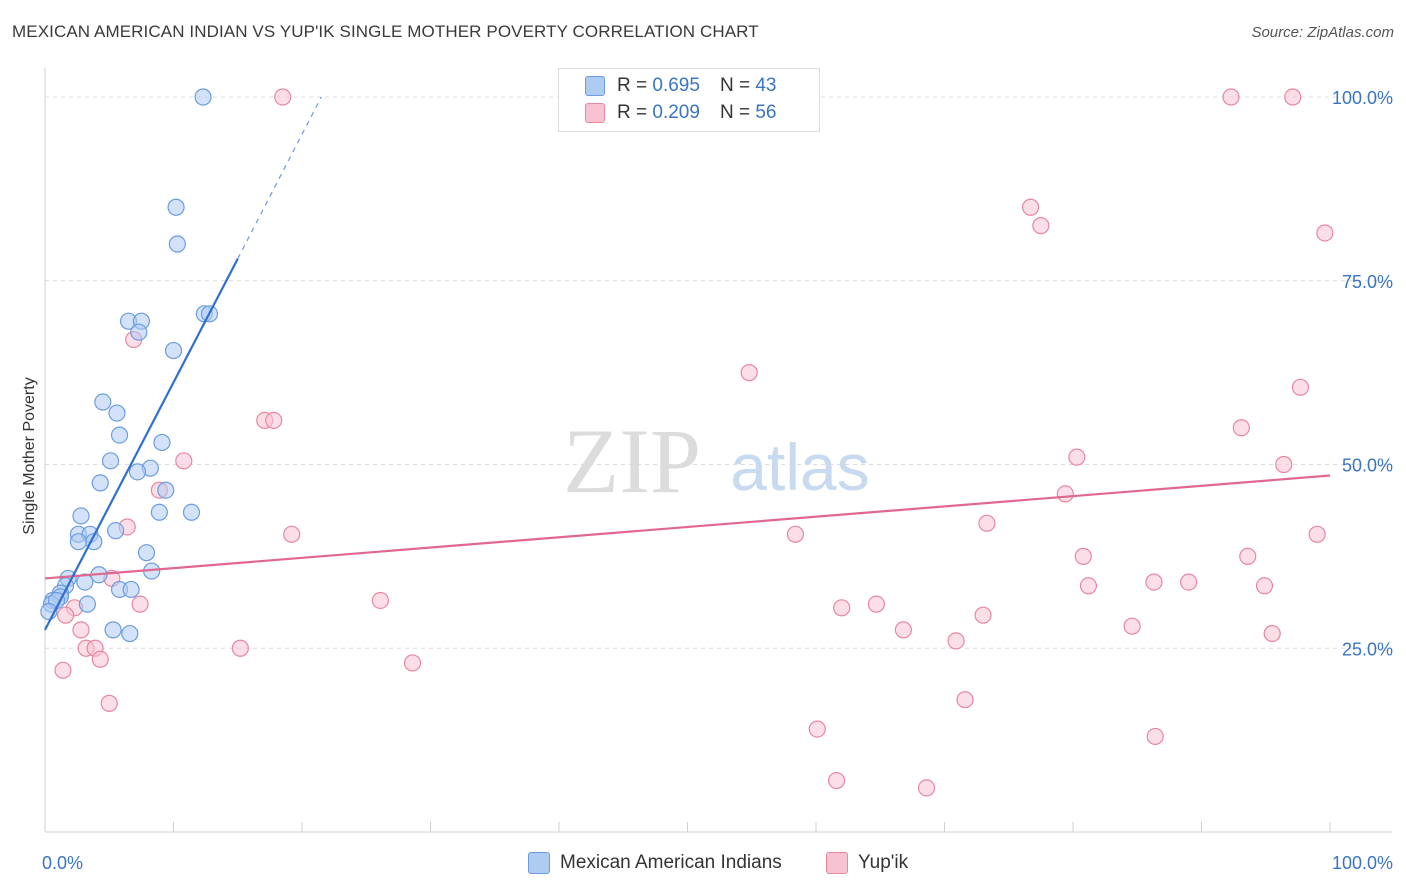 The width and height of the screenshot is (1406, 892). I want to click on y-tick-label: 50.0%, so click(1367, 466).